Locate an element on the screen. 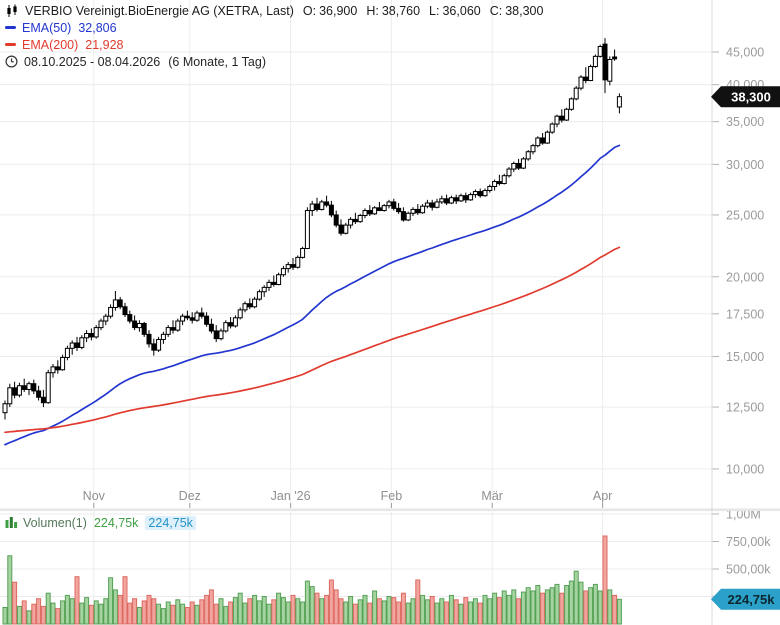 The height and width of the screenshot is (625, 780). price-tick-label: 25,000 is located at coordinates (745, 215).